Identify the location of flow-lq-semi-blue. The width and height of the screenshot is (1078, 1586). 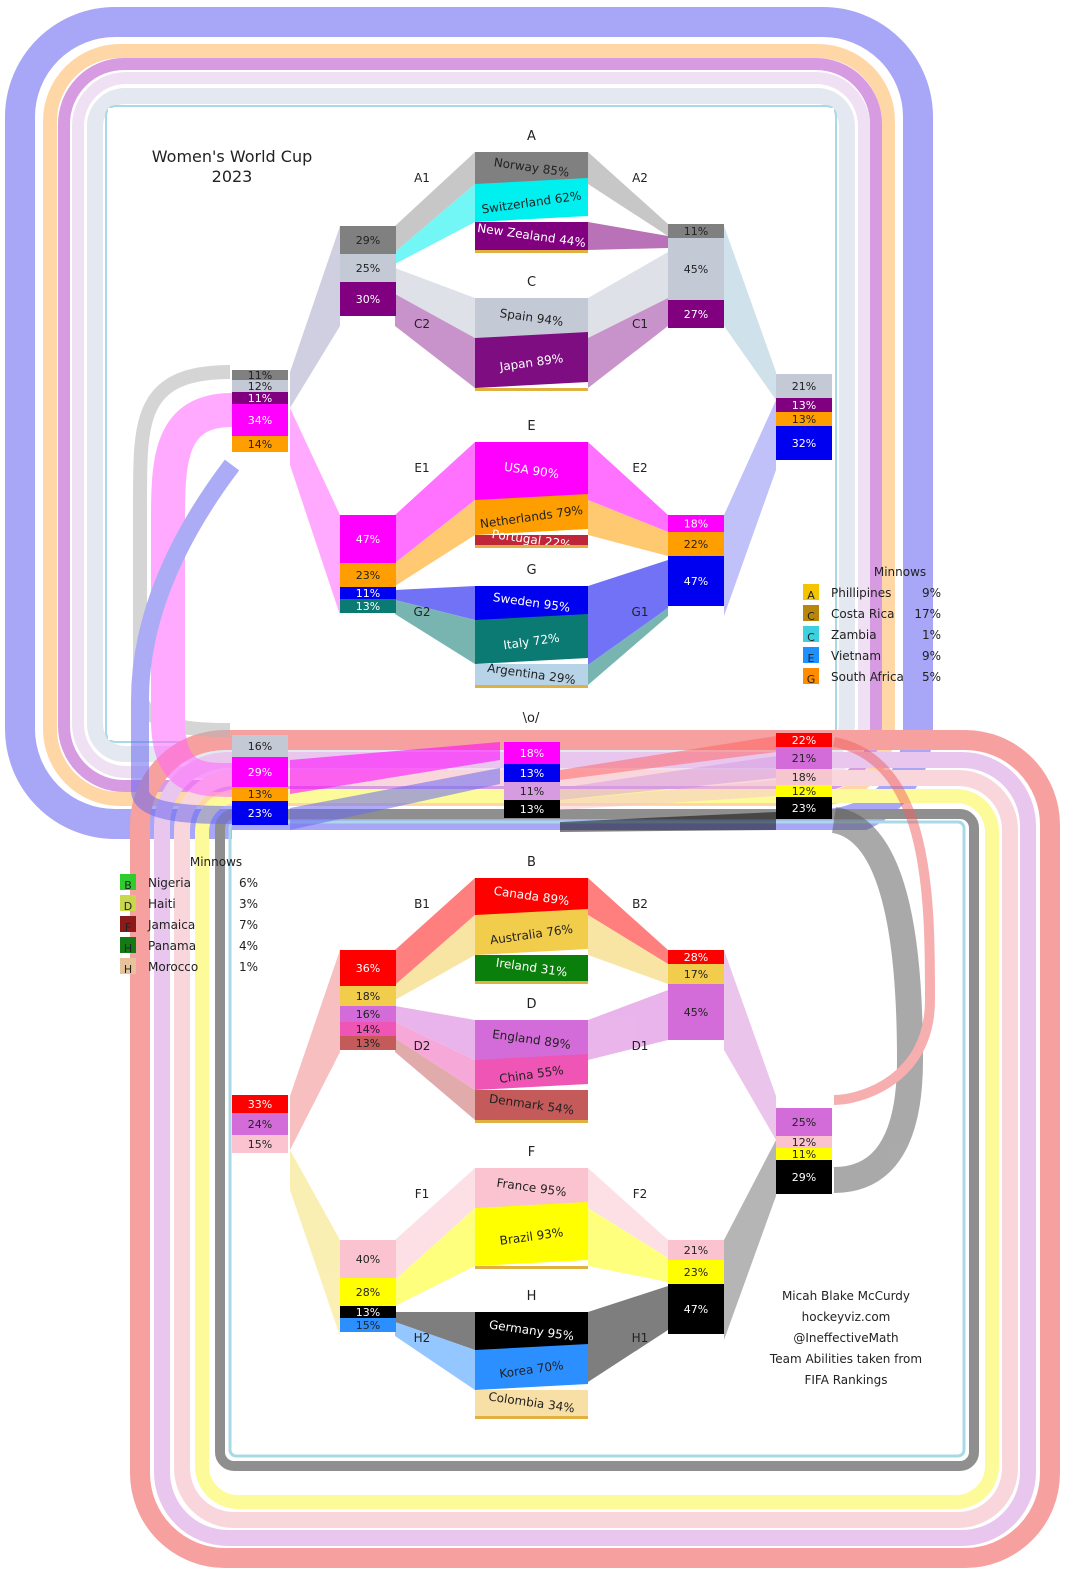
(185, 641).